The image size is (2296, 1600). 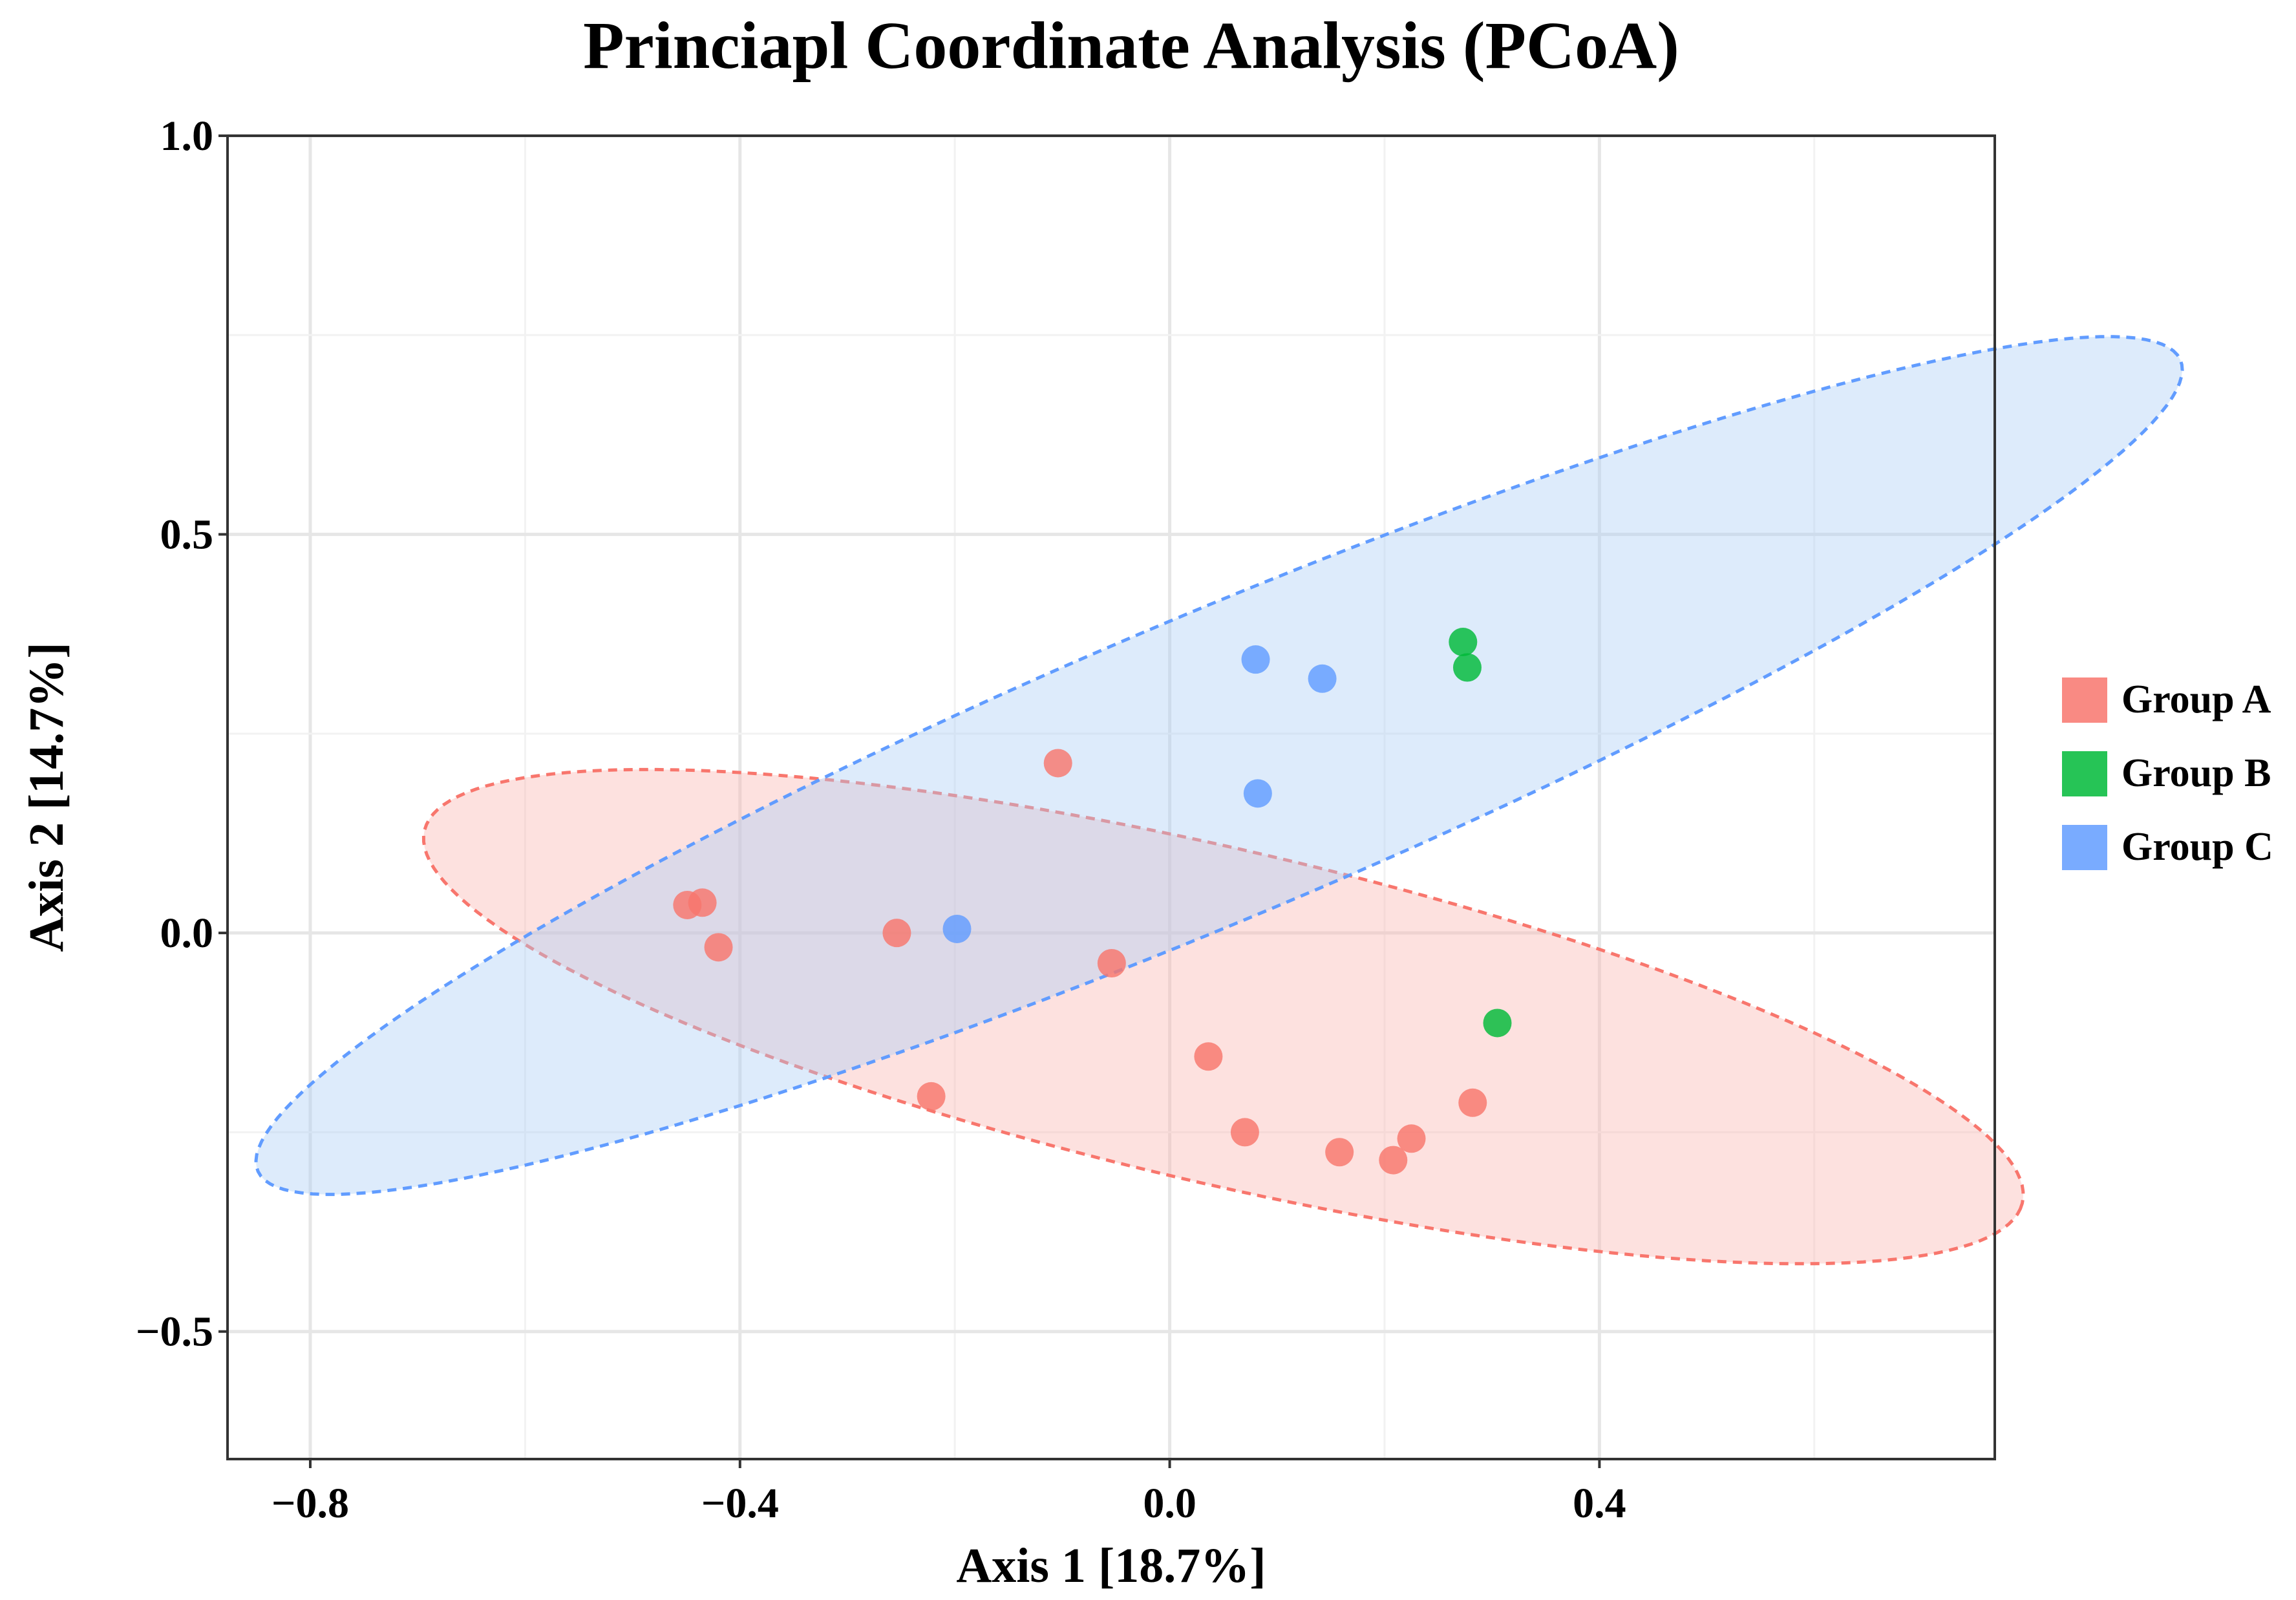 I want to click on y-tick-label: 0.0, so click(x=187, y=934).